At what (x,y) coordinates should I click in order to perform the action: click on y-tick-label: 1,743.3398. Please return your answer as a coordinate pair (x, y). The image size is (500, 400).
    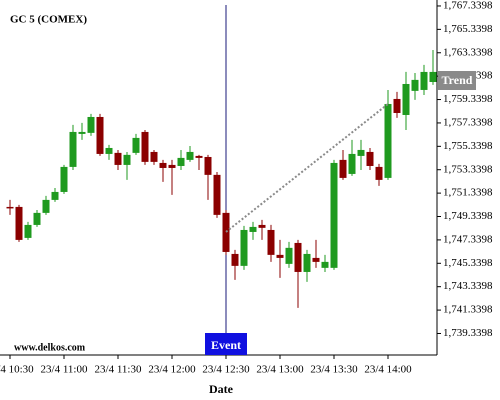
    Looking at the image, I should click on (468, 286).